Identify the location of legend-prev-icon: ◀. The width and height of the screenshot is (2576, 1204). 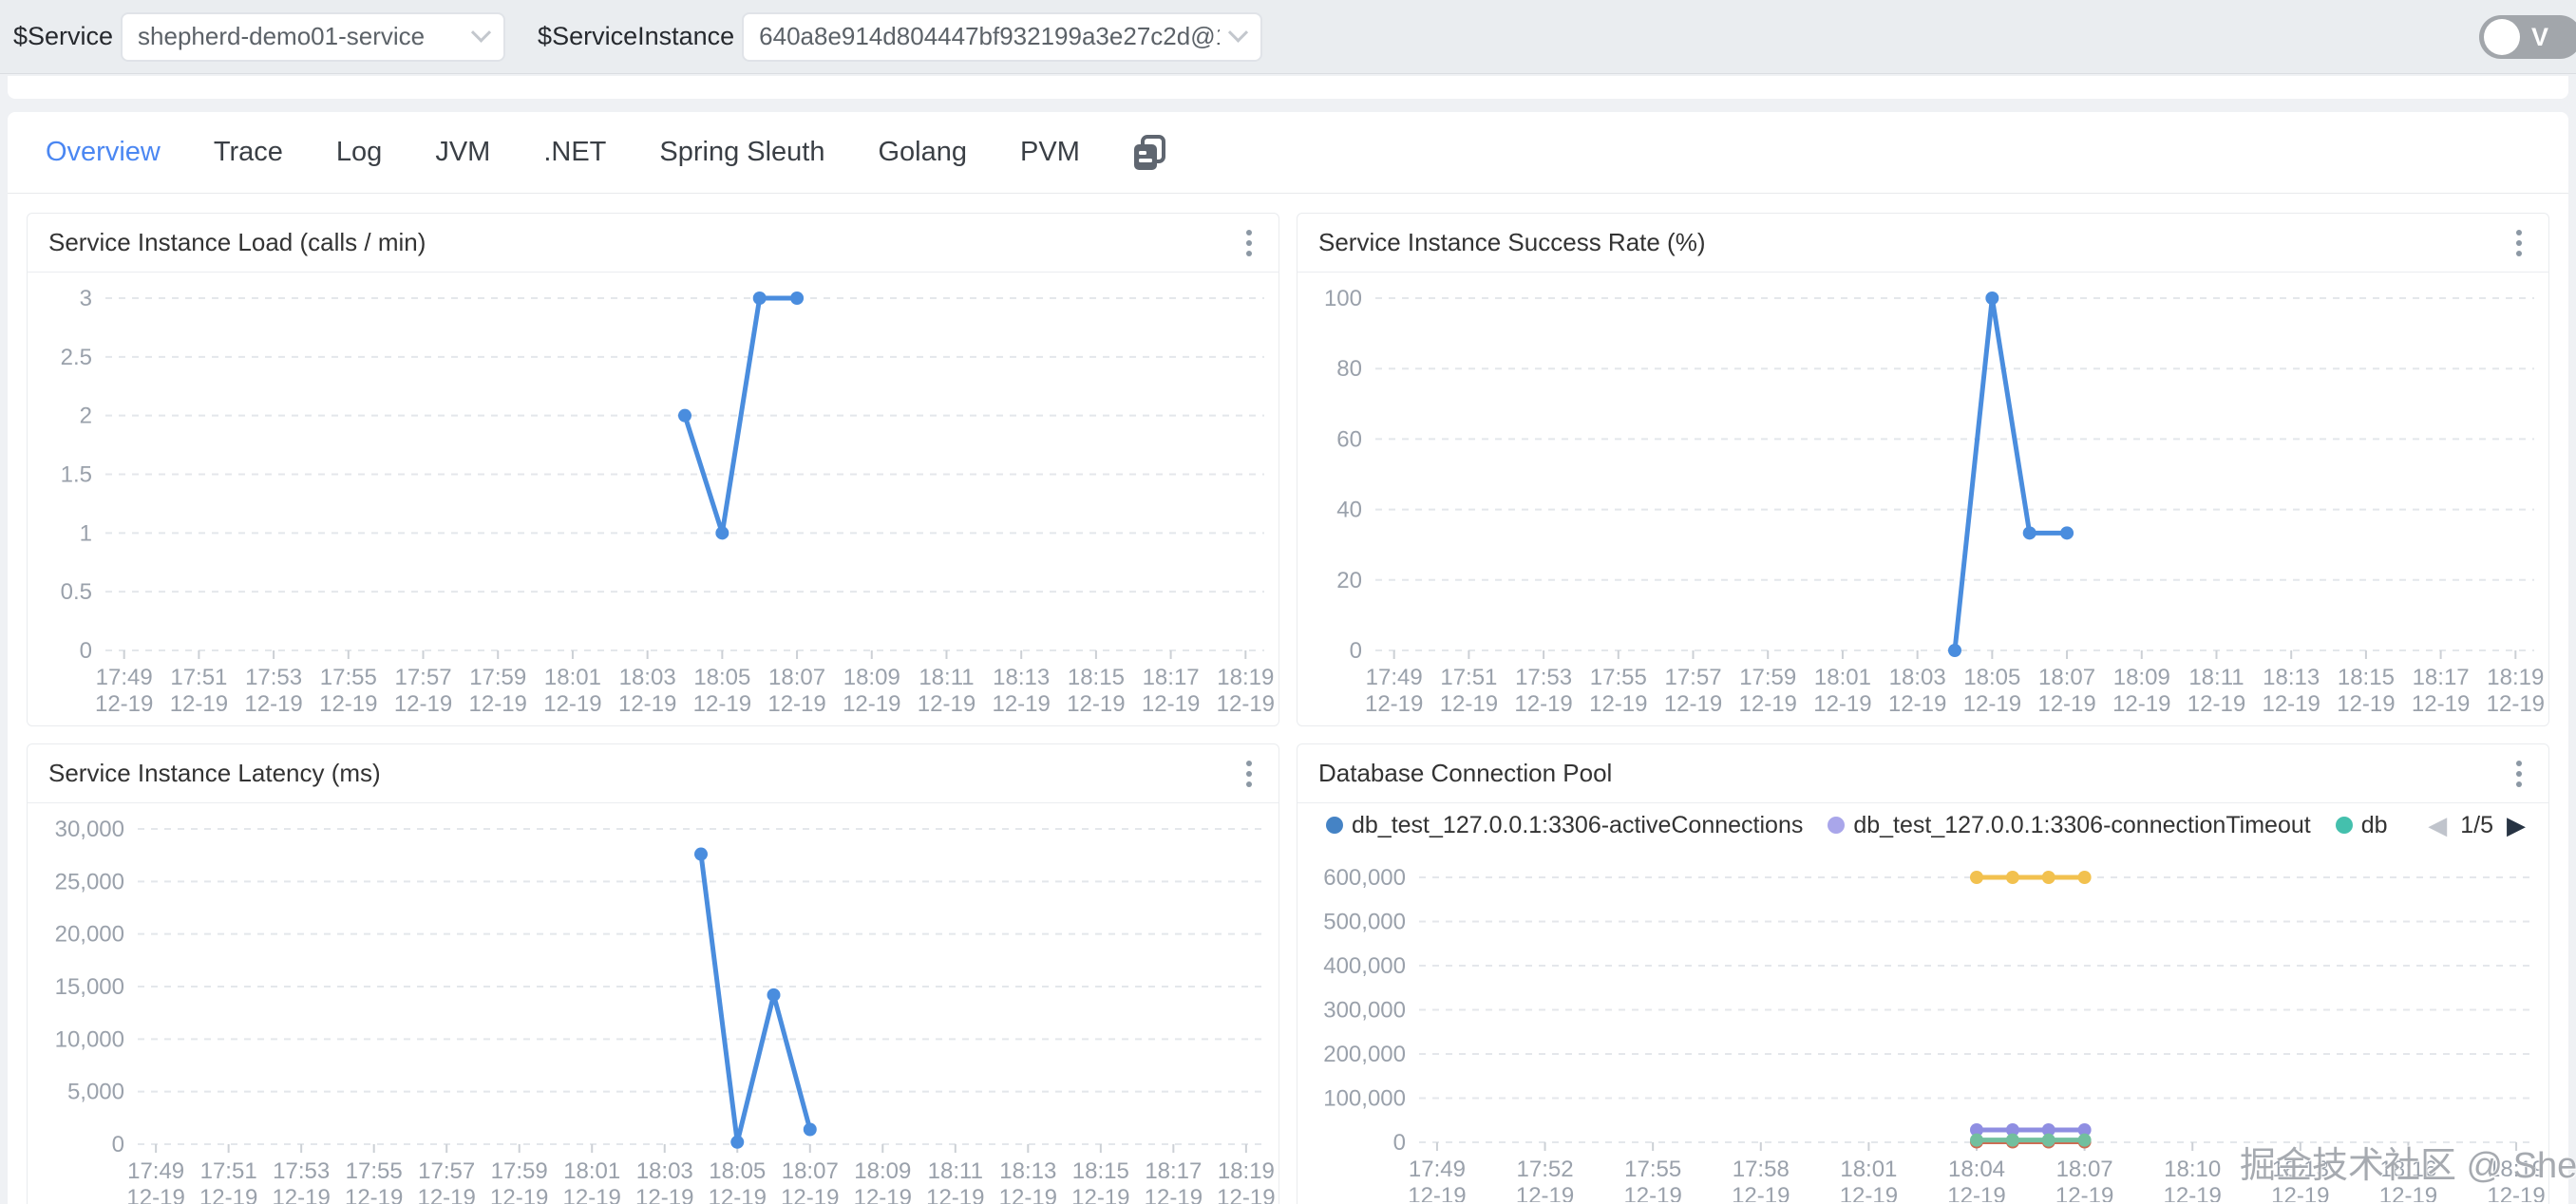
(2438, 824).